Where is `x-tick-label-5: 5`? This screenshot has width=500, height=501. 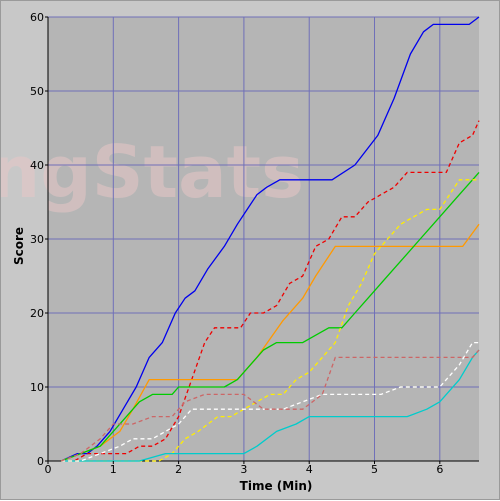
x-tick-label-5: 5 is located at coordinates (374, 469).